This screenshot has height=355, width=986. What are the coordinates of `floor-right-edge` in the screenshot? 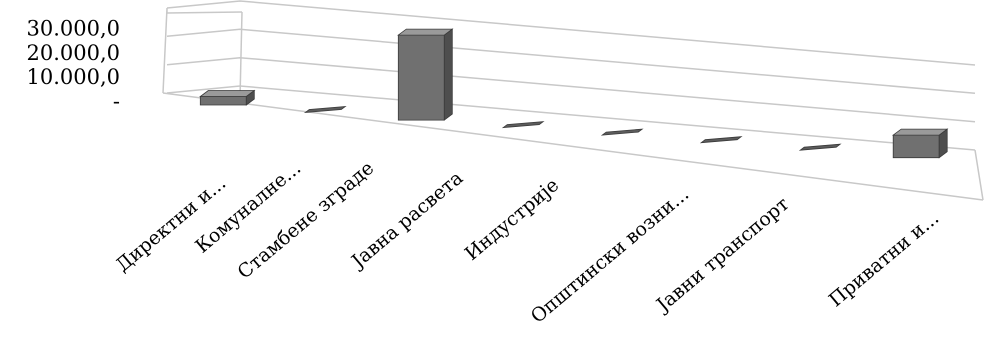 It's located at (979, 175).